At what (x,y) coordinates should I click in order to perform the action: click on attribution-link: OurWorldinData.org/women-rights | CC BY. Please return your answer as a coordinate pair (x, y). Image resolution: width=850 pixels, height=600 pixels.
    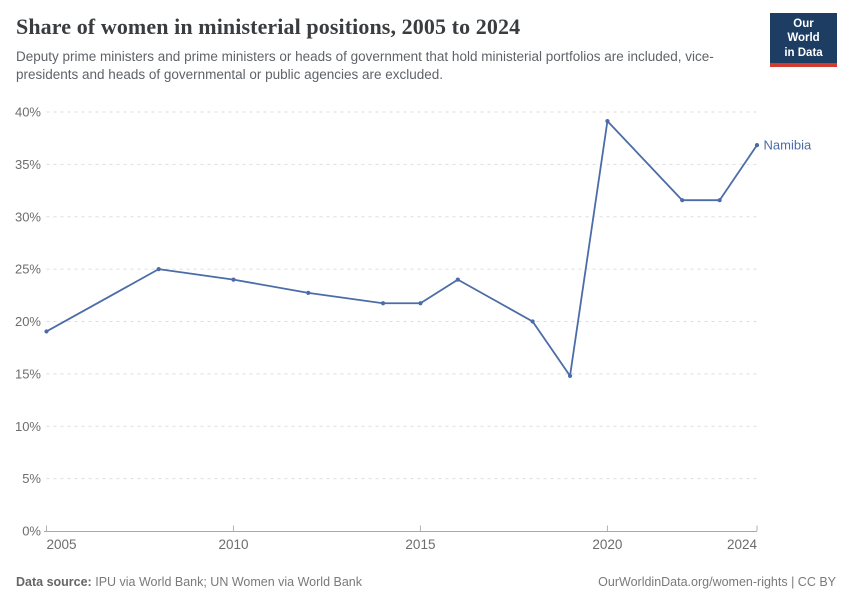
    Looking at the image, I should click on (717, 582).